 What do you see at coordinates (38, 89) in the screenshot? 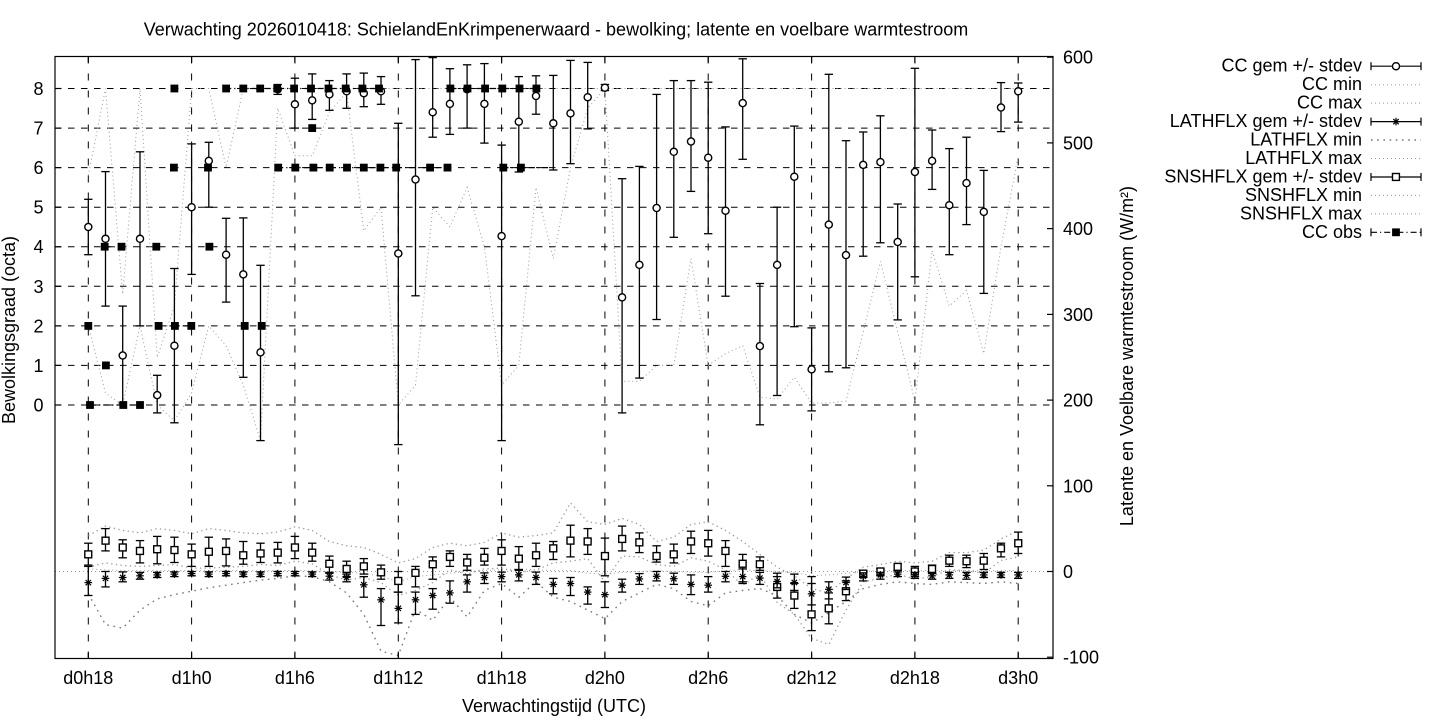
I see `svg-text: 8` at bounding box center [38, 89].